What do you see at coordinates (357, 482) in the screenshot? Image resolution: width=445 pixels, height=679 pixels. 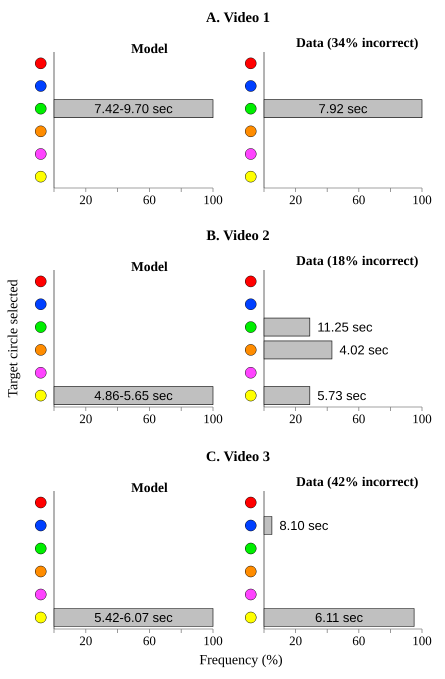 I see `chart-title: Data (42% incorrect)` at bounding box center [357, 482].